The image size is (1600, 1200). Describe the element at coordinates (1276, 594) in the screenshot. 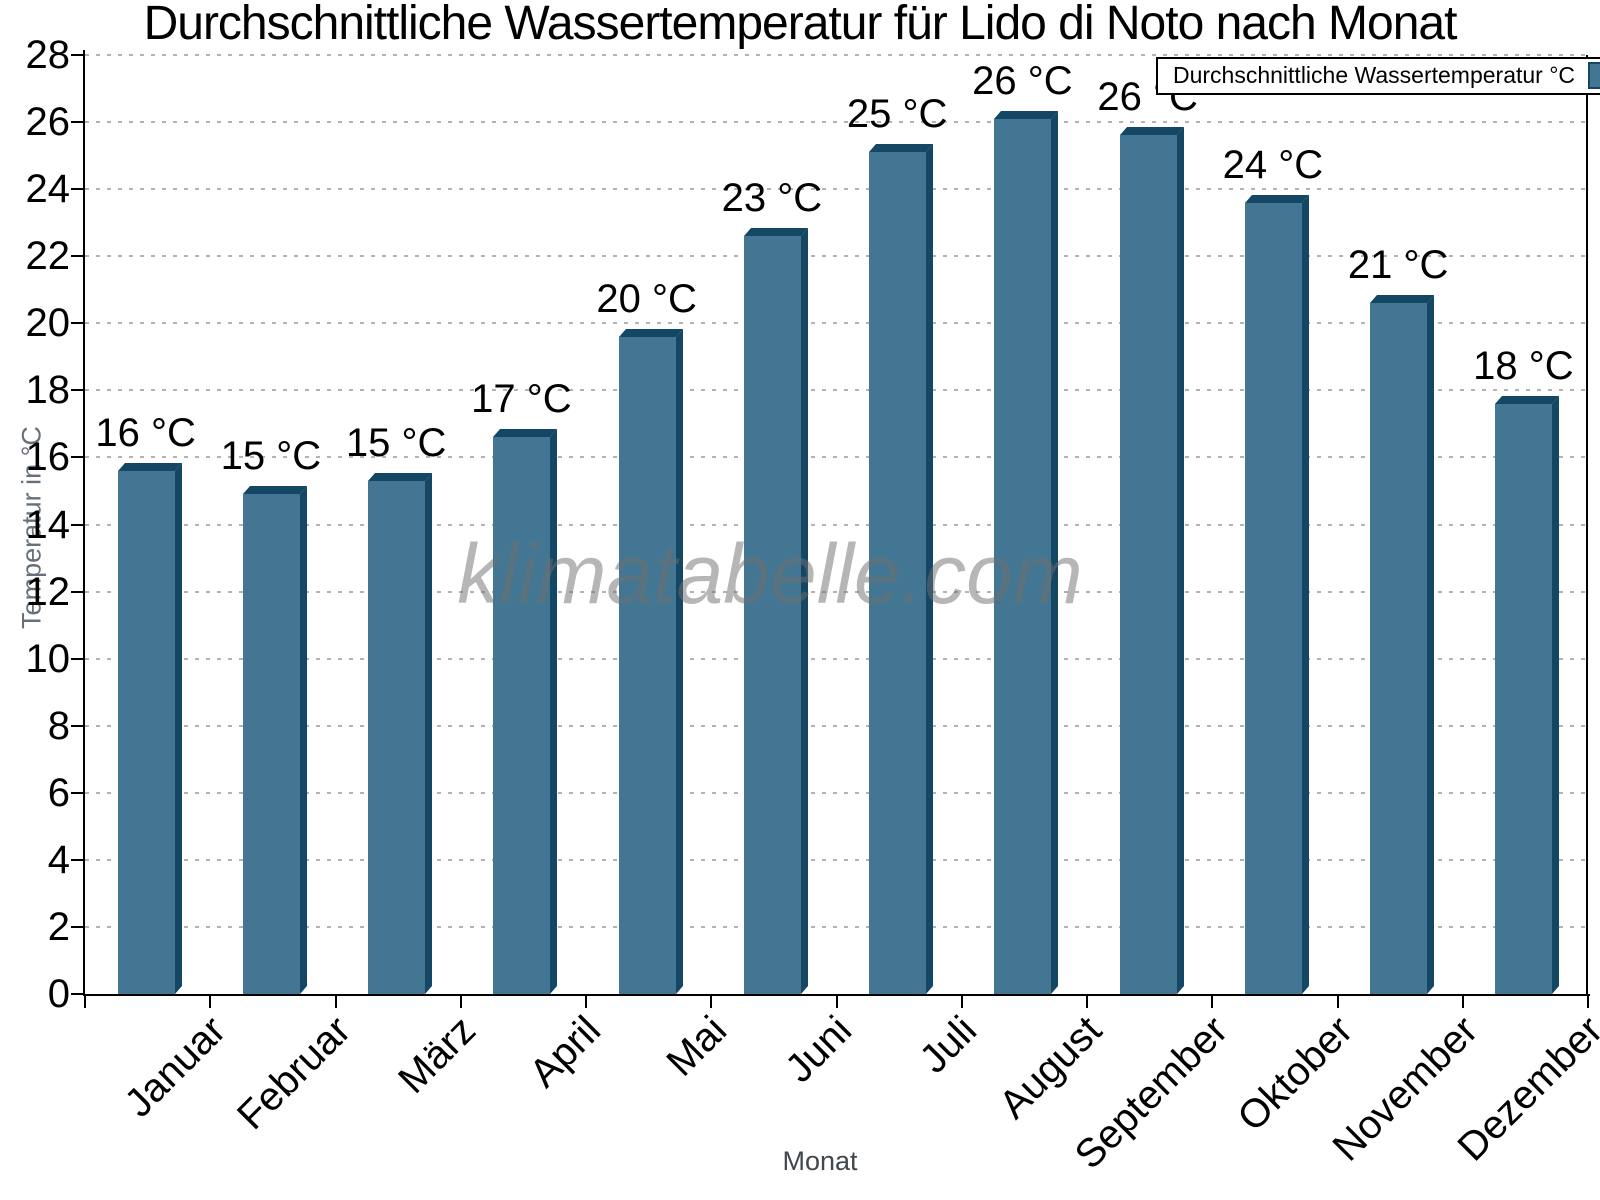

I see `bar-oktober` at that location.